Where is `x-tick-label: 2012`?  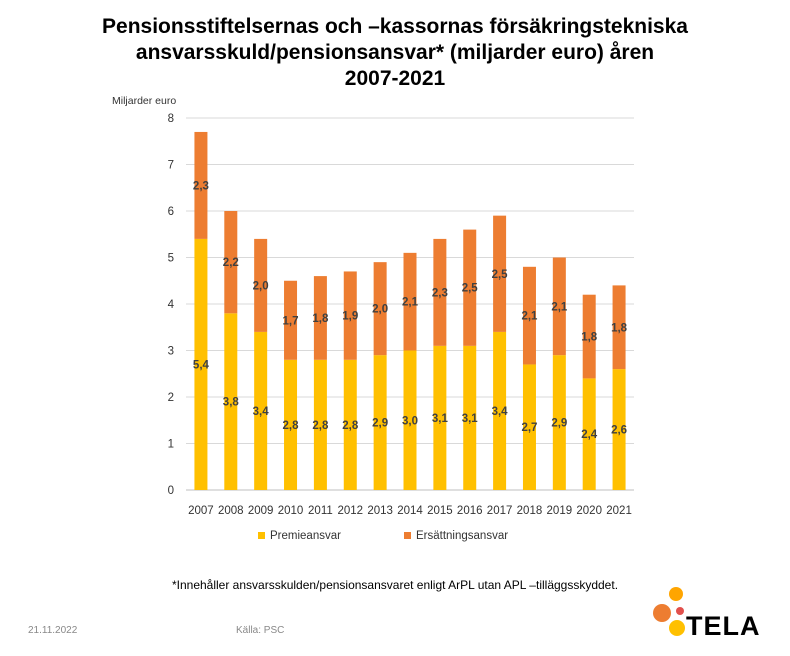
x-tick-label: 2012 is located at coordinates (350, 511).